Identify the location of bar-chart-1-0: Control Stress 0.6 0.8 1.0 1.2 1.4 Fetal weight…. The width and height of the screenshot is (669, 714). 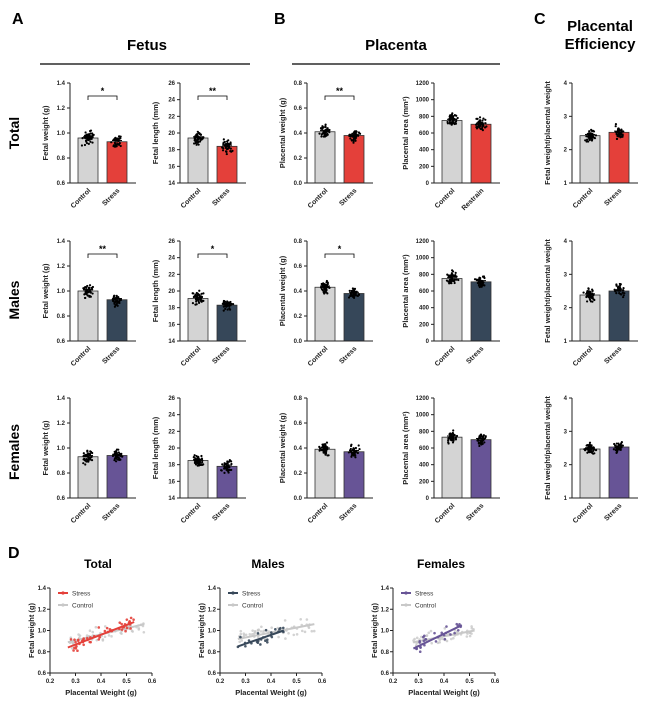
(88, 303).